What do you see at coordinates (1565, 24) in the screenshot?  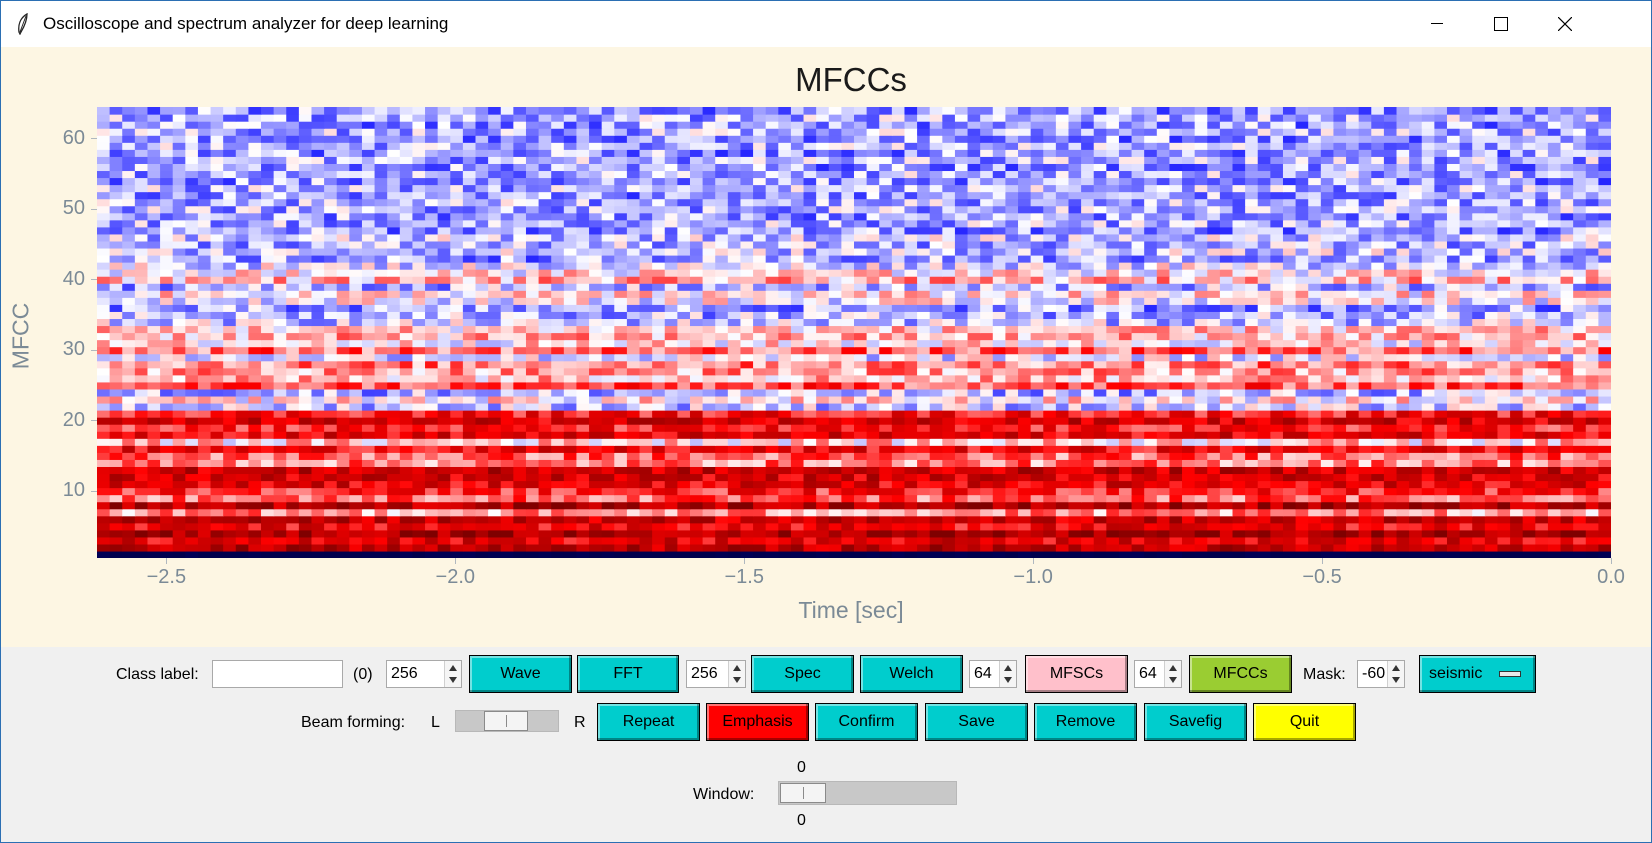 I see `close-button` at bounding box center [1565, 24].